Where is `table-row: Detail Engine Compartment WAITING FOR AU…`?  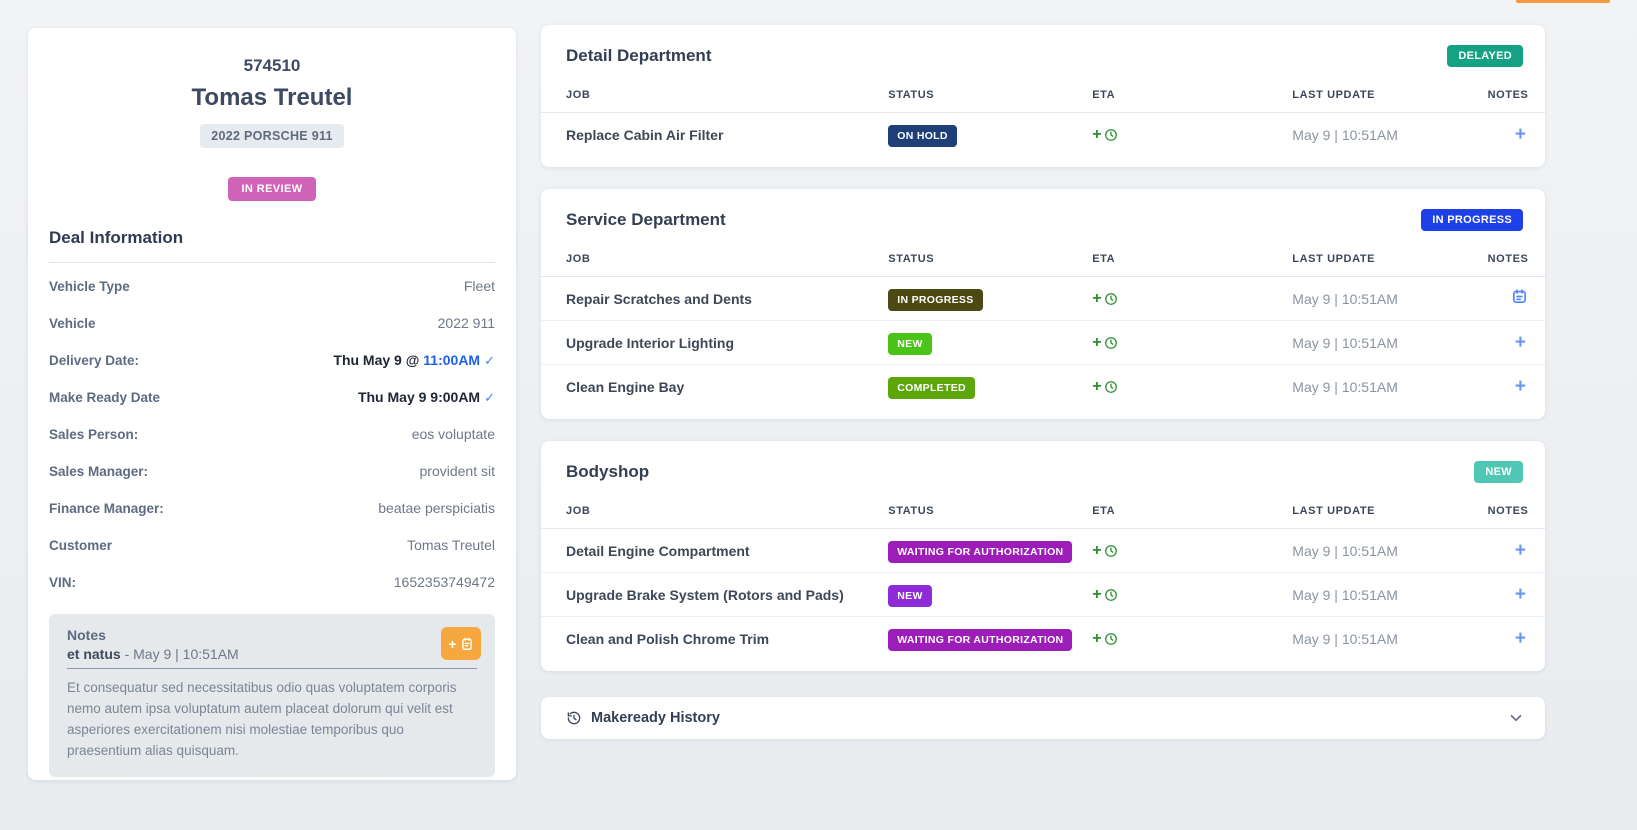 table-row: Detail Engine Compartment WAITING FOR AU… is located at coordinates (1043, 551).